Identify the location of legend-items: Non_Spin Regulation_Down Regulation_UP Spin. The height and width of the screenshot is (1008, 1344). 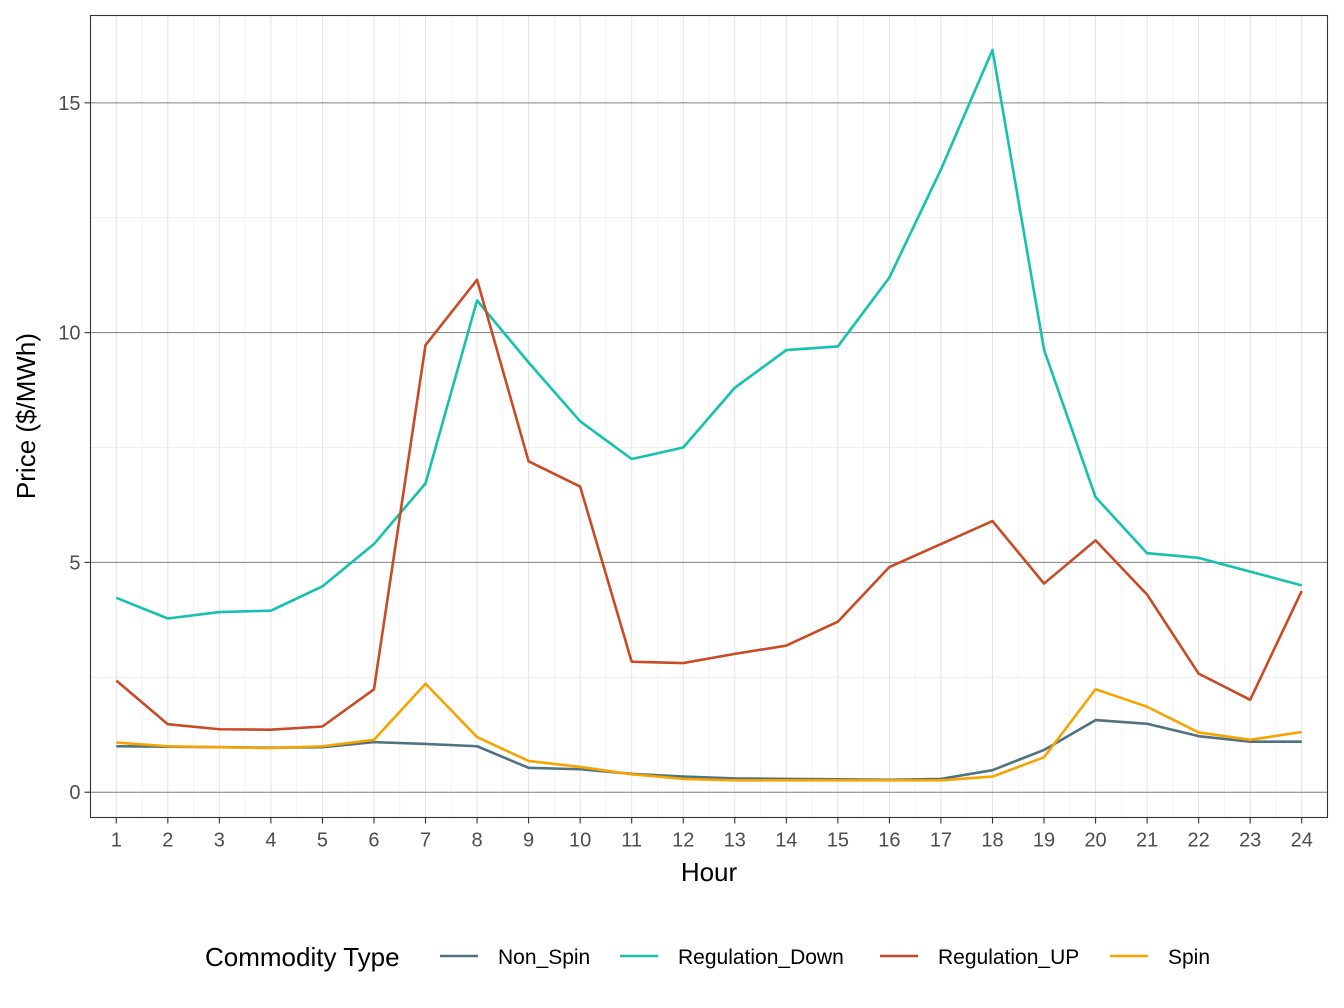
(825, 957).